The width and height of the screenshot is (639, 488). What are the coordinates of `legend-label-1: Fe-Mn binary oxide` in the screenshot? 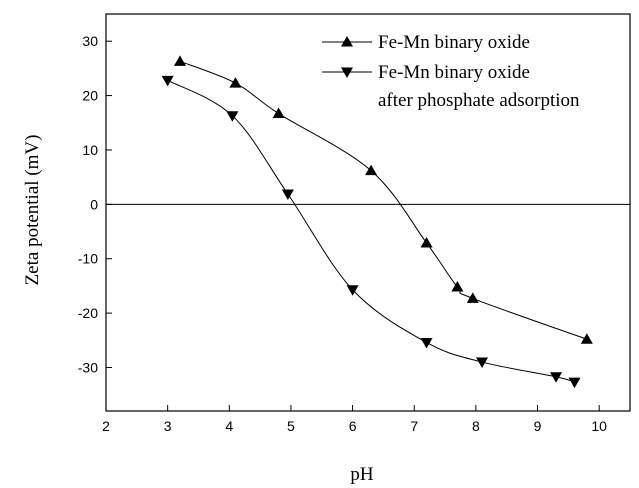 It's located at (454, 42).